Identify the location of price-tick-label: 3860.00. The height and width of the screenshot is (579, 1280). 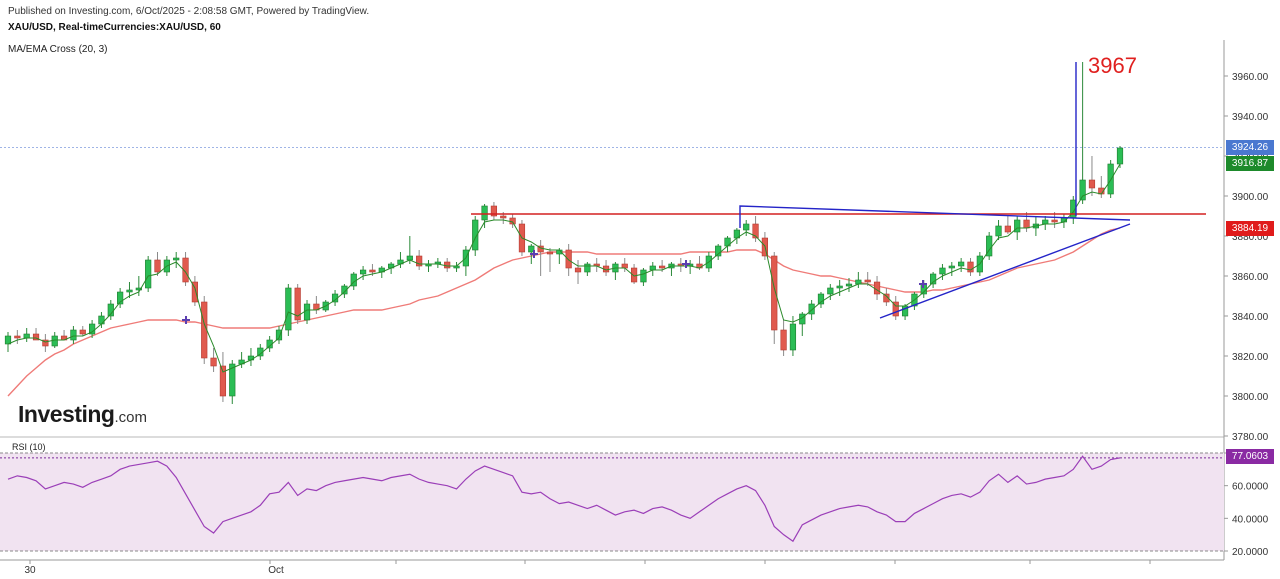
(1250, 277).